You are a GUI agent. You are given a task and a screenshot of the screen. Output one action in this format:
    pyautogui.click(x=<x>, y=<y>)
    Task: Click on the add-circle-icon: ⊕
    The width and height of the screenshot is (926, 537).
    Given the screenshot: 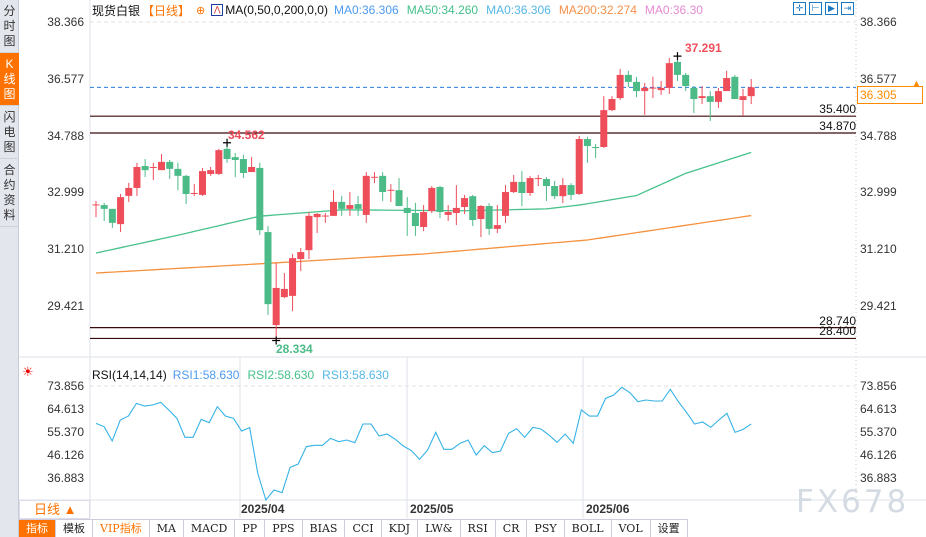 What is the action you would take?
    pyautogui.click(x=201, y=10)
    